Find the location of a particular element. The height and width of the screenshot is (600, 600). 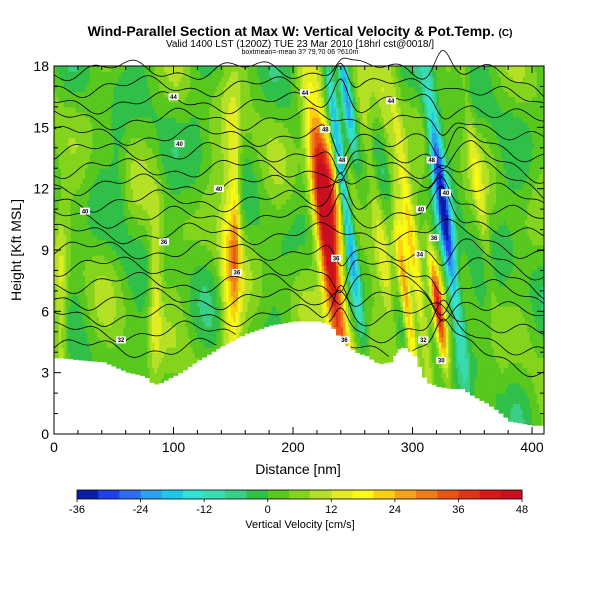

x-tick-label: 0 is located at coordinates (54, 447).